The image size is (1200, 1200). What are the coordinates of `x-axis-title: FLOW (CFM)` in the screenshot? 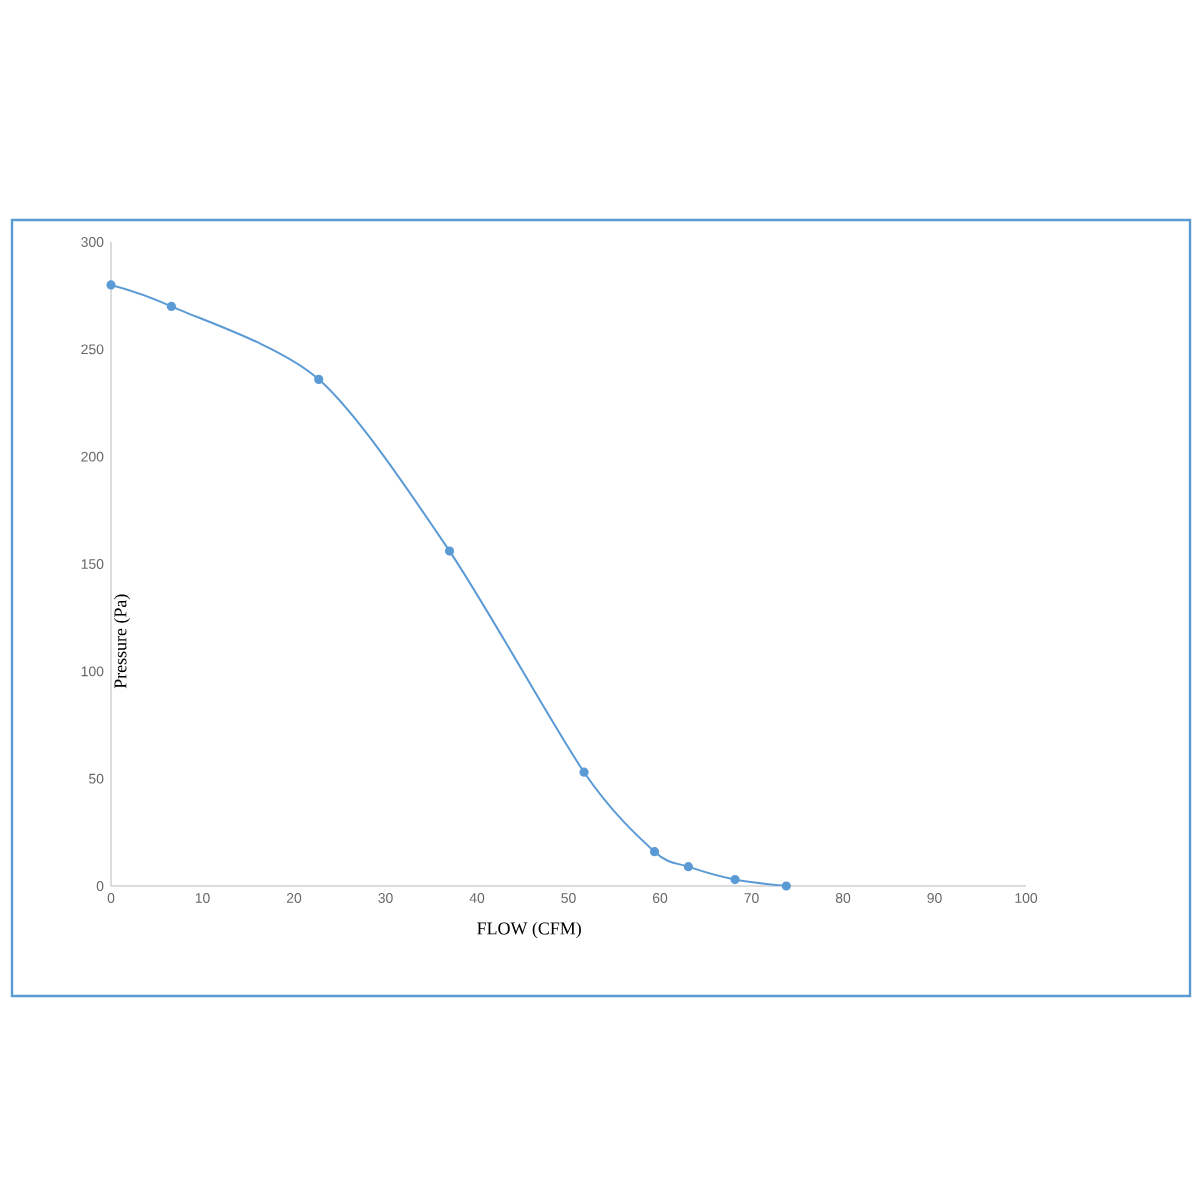 It's located at (529, 930).